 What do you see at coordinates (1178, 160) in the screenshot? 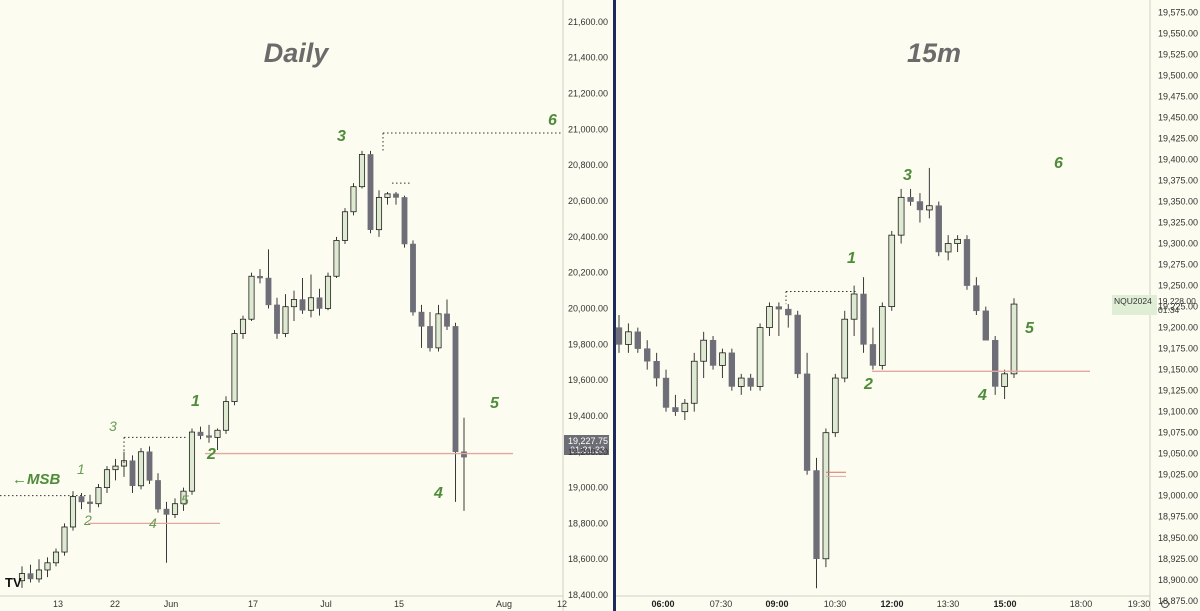
I see `intraday-y-tick-label: 19,400.00` at bounding box center [1178, 160].